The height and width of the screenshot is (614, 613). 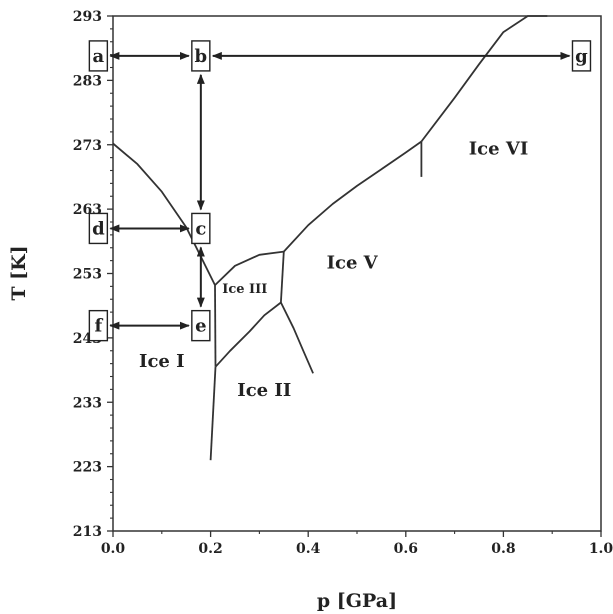 I want to click on boundary-ice-vi-liquid, so click(x=484, y=79).